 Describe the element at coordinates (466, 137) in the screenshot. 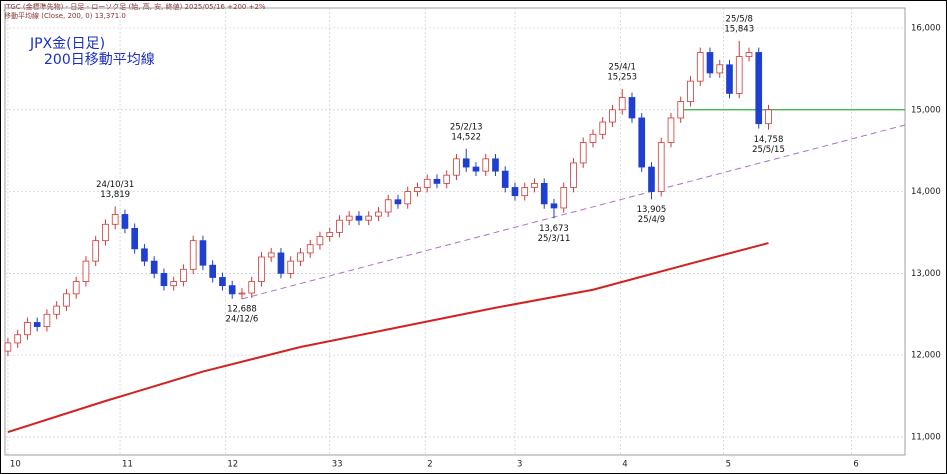

I see `annotation: 14,522` at that location.